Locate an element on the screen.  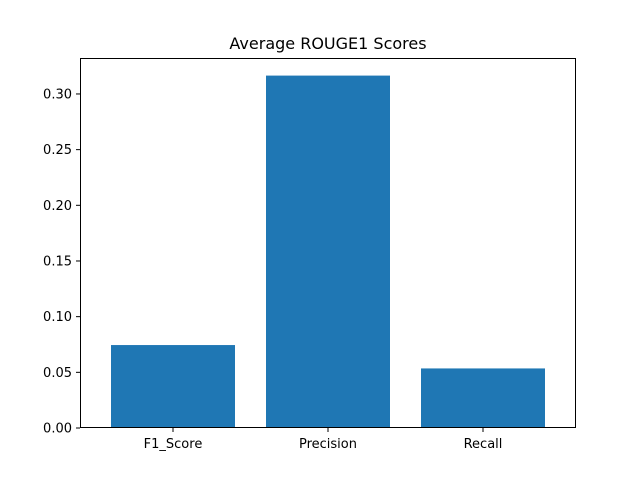
x-axis: F1_Score Precision Recall is located at coordinates (323, 440).